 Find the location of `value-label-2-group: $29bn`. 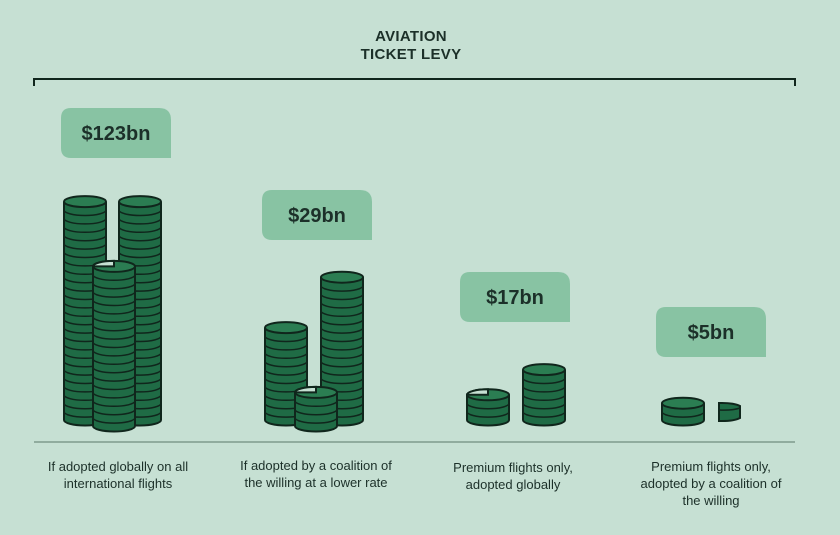

value-label-2-group: $29bn is located at coordinates (317, 215).